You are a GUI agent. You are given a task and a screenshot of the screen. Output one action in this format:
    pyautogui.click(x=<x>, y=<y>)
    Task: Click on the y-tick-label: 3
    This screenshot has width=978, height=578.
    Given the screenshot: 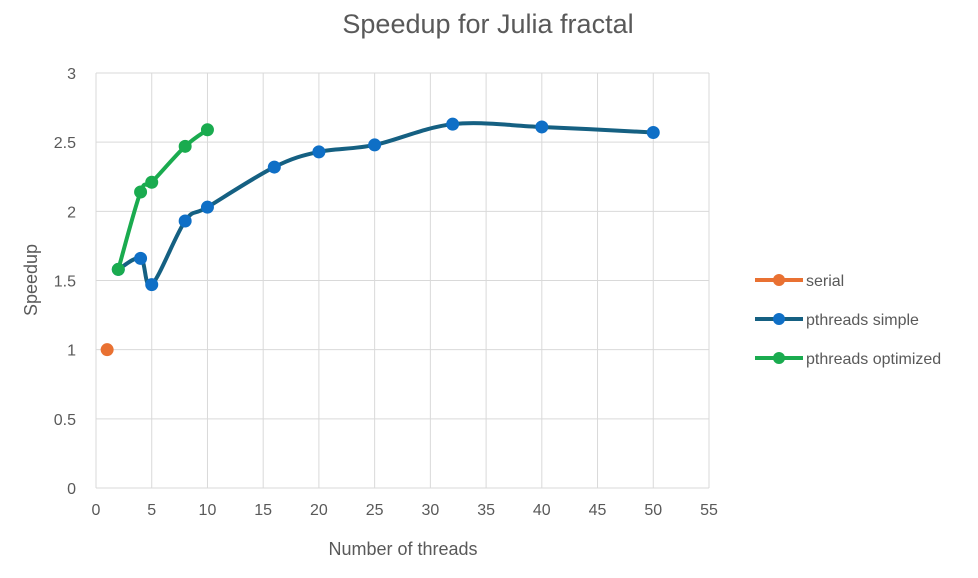 What is the action you would take?
    pyautogui.click(x=71, y=74)
    